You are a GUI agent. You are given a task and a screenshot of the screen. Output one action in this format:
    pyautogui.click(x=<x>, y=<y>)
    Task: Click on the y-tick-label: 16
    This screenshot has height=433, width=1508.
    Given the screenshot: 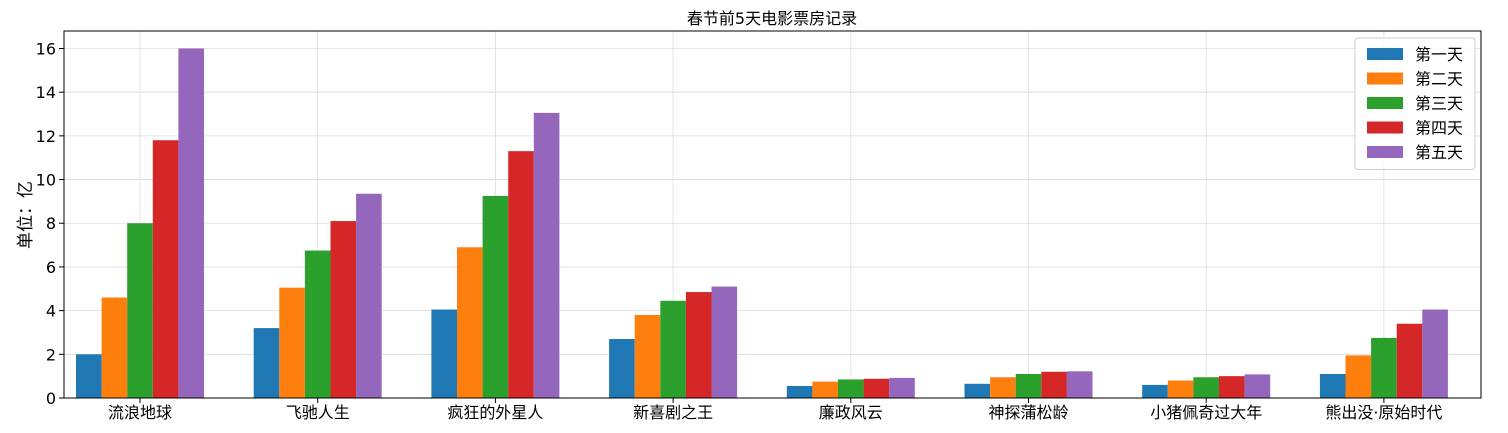 What is the action you would take?
    pyautogui.click(x=46, y=48)
    